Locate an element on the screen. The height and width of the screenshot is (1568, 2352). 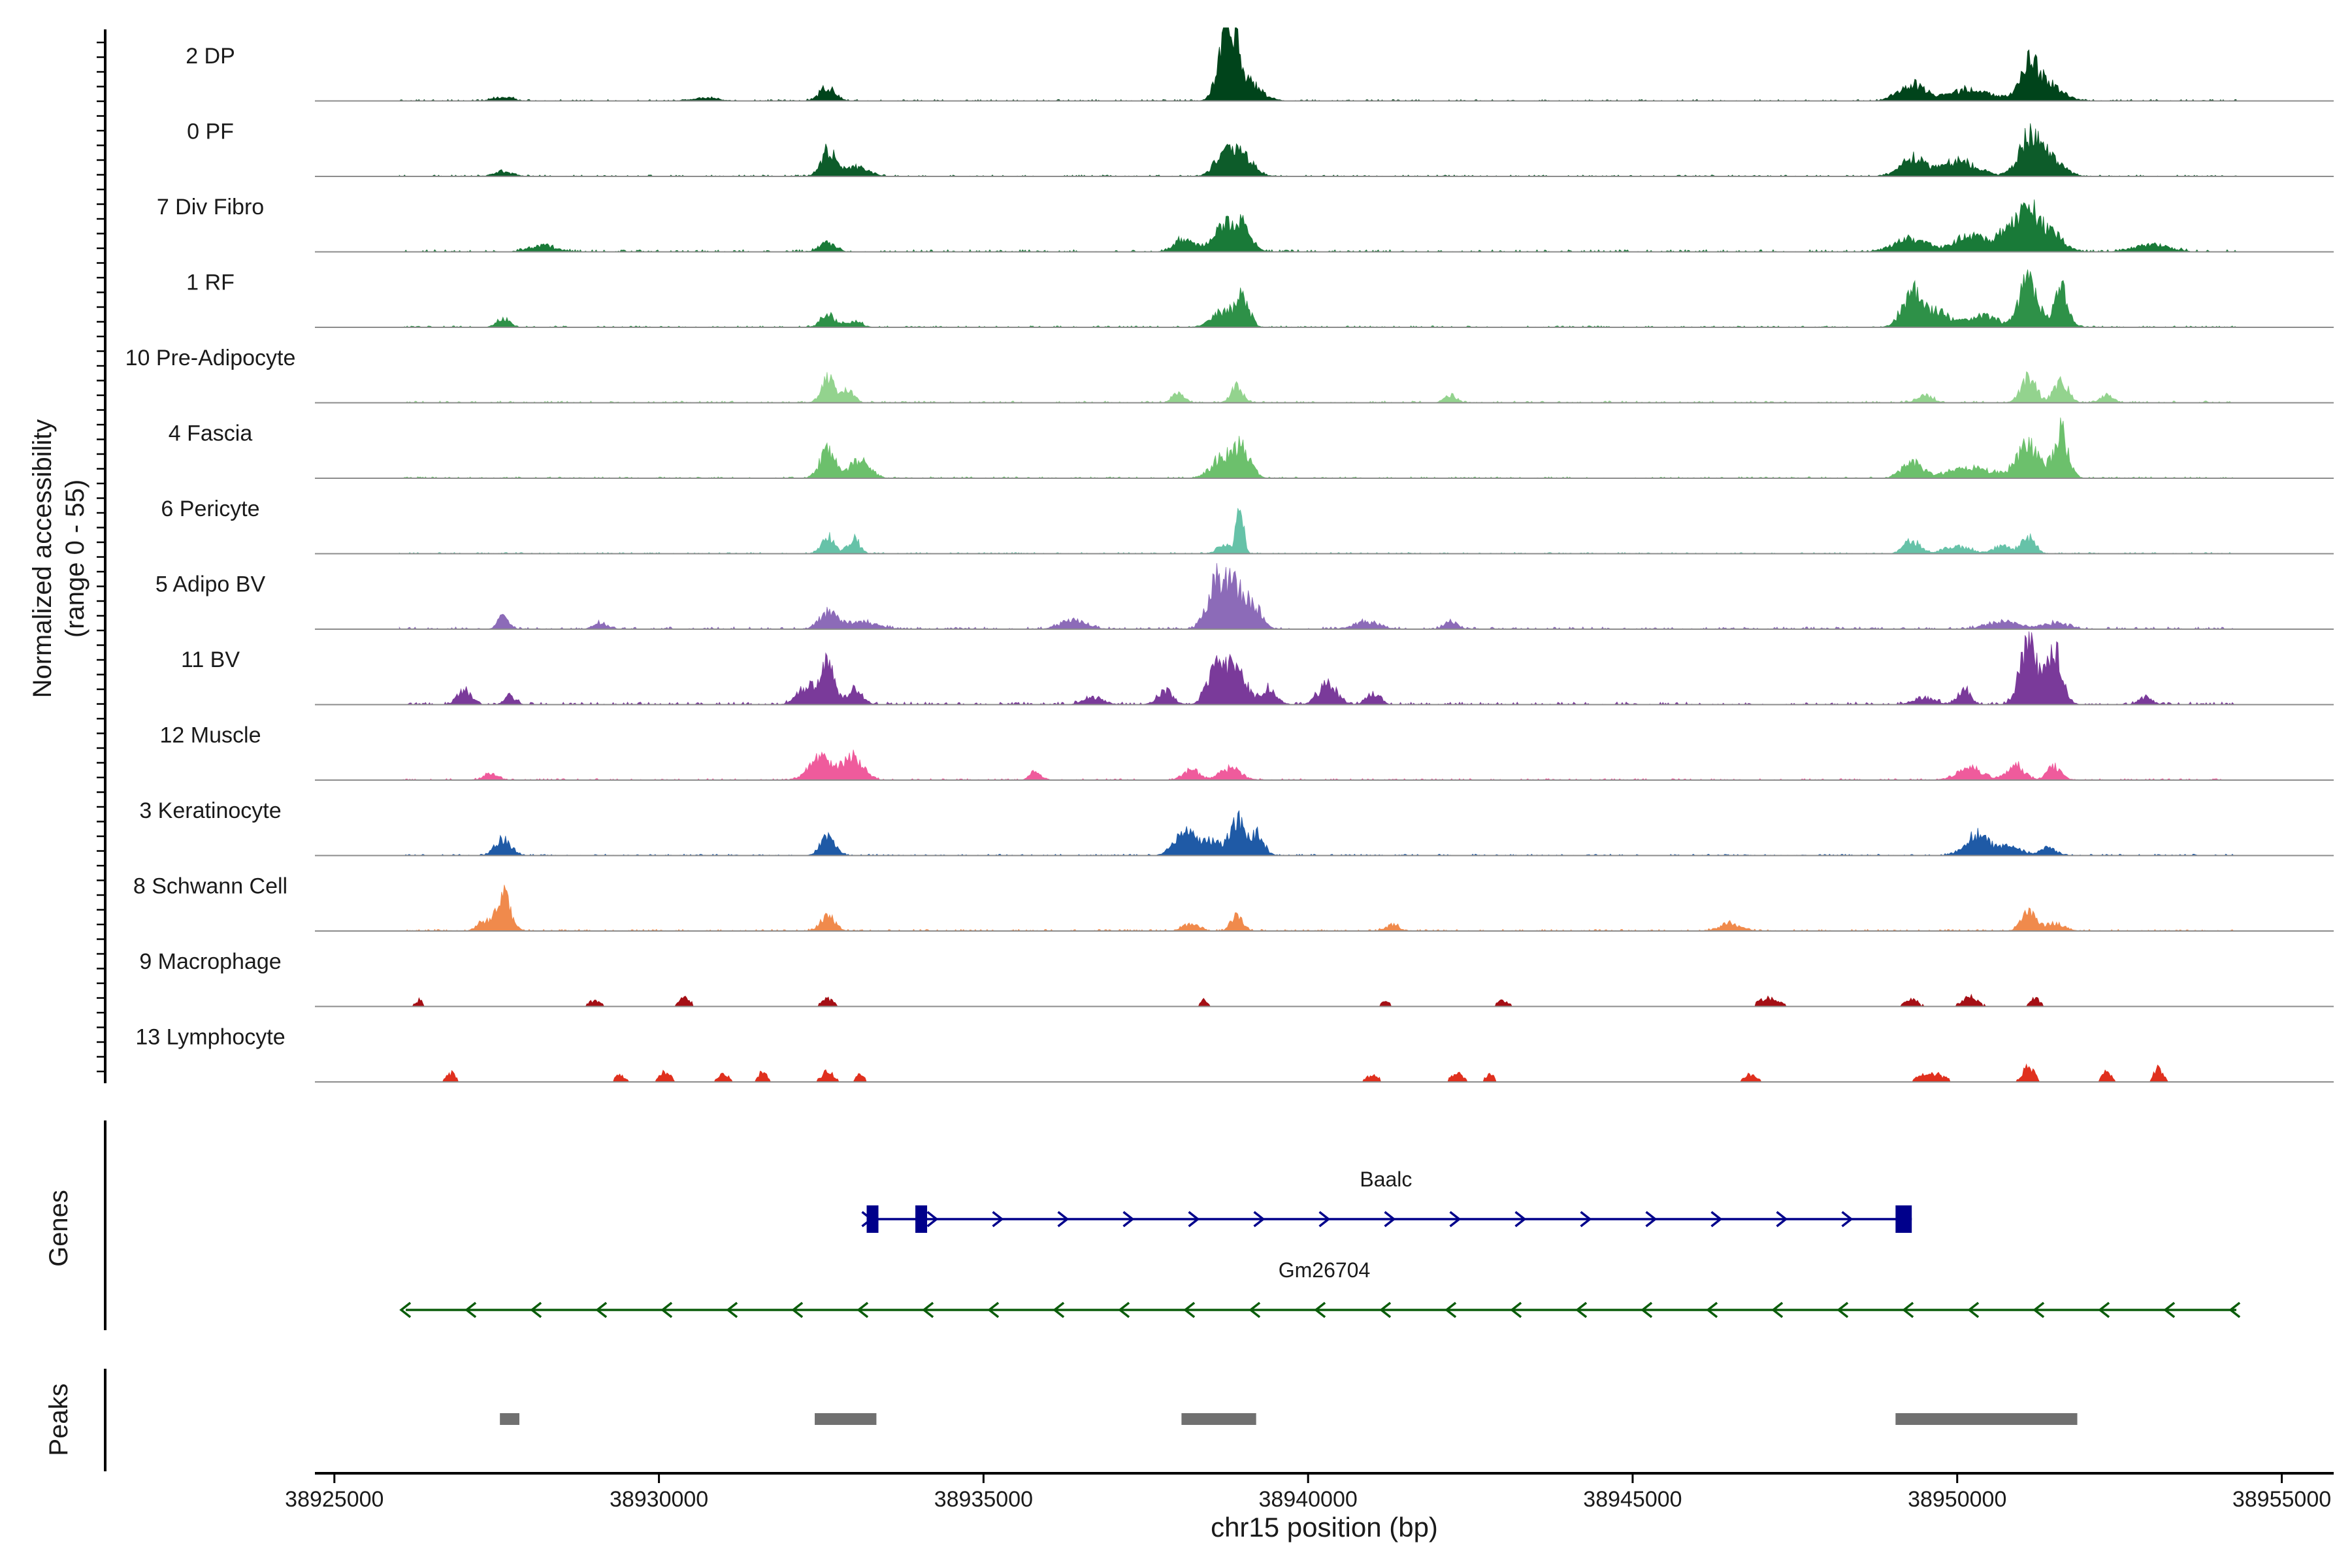
track-1: 2 DP is located at coordinates (1260, 64).